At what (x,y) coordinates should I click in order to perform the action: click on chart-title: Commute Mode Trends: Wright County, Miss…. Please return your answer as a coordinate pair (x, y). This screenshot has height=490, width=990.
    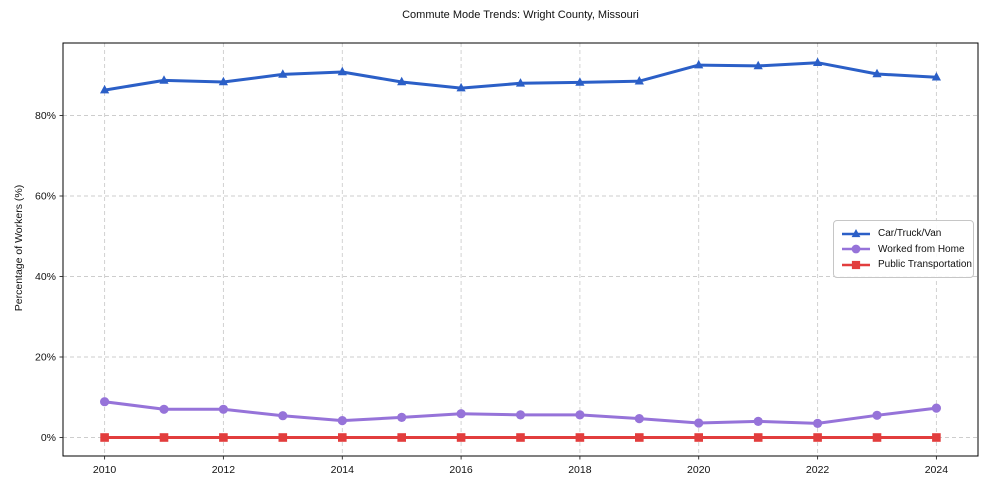
    Looking at the image, I should click on (520, 15).